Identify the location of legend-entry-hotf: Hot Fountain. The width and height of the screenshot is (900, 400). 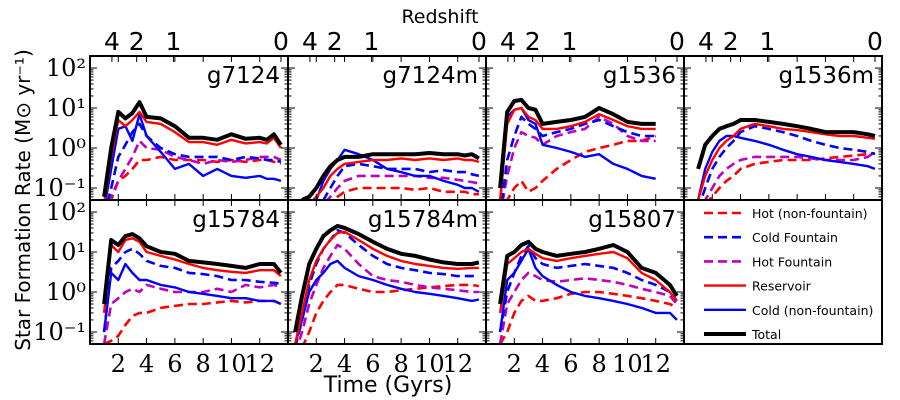
(768, 261).